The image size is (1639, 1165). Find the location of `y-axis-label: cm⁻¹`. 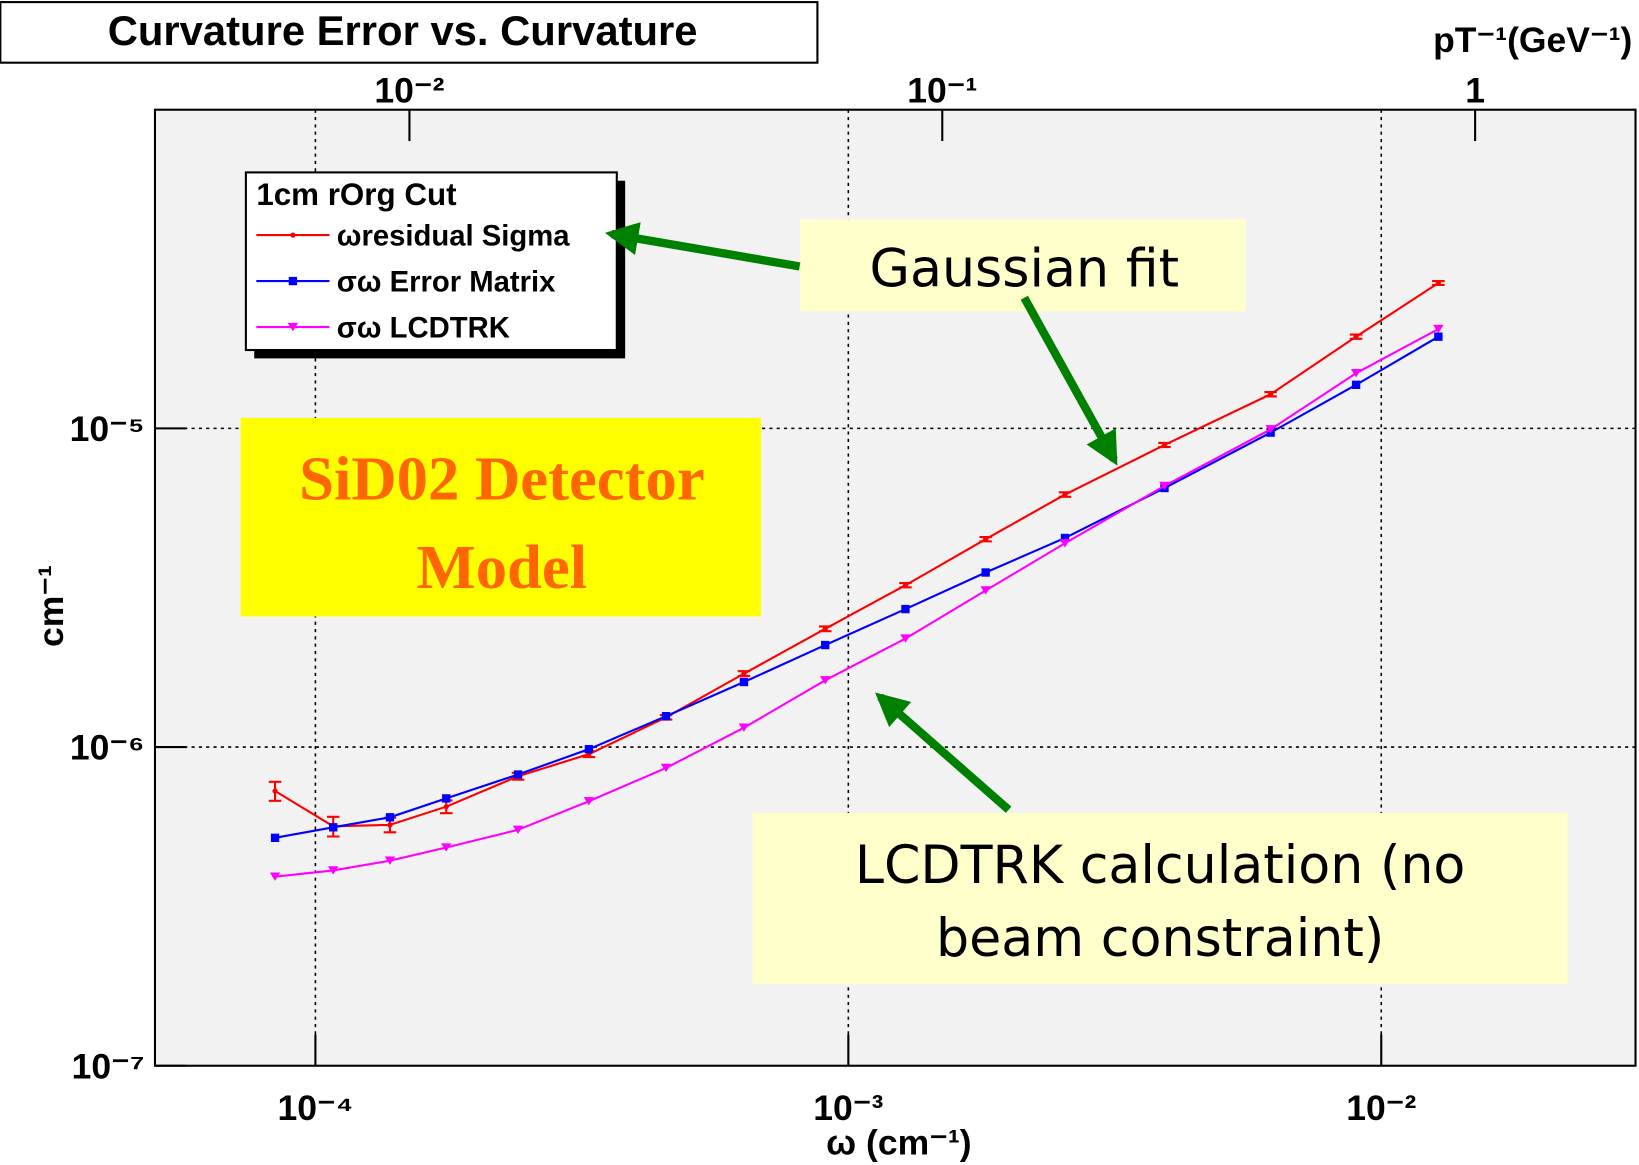

y-axis-label: cm⁻¹ is located at coordinates (51, 606).